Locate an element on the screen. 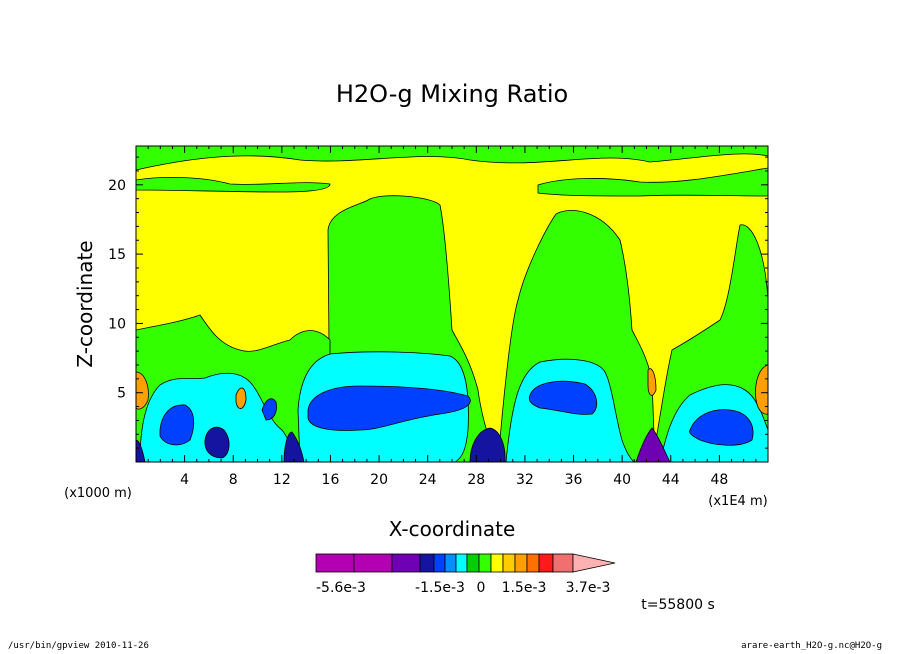 This screenshot has height=654, width=904. colorbar-arrow is located at coordinates (594, 563).